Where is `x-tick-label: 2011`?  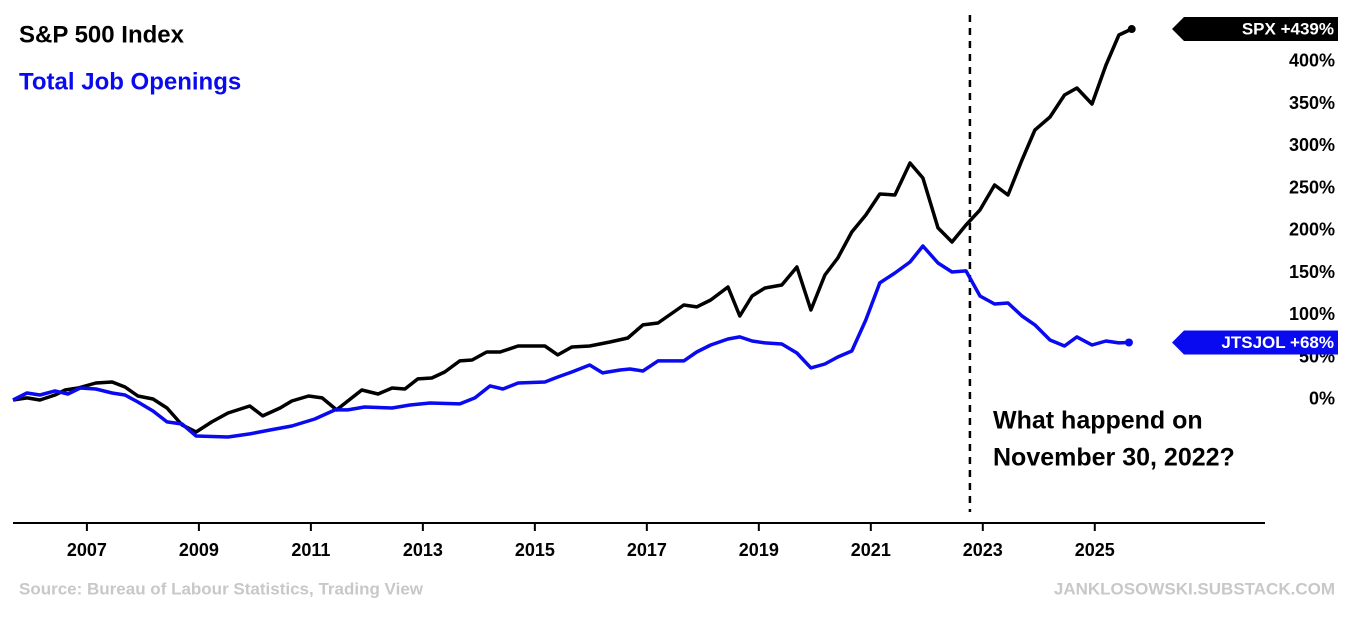
x-tick-label: 2011 is located at coordinates (310, 550).